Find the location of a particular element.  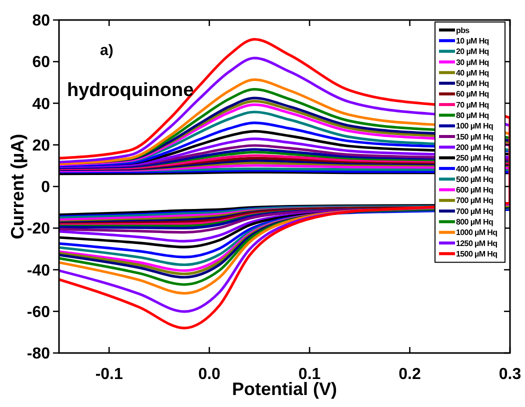

y-tick-label: -80 is located at coordinates (38, 354).